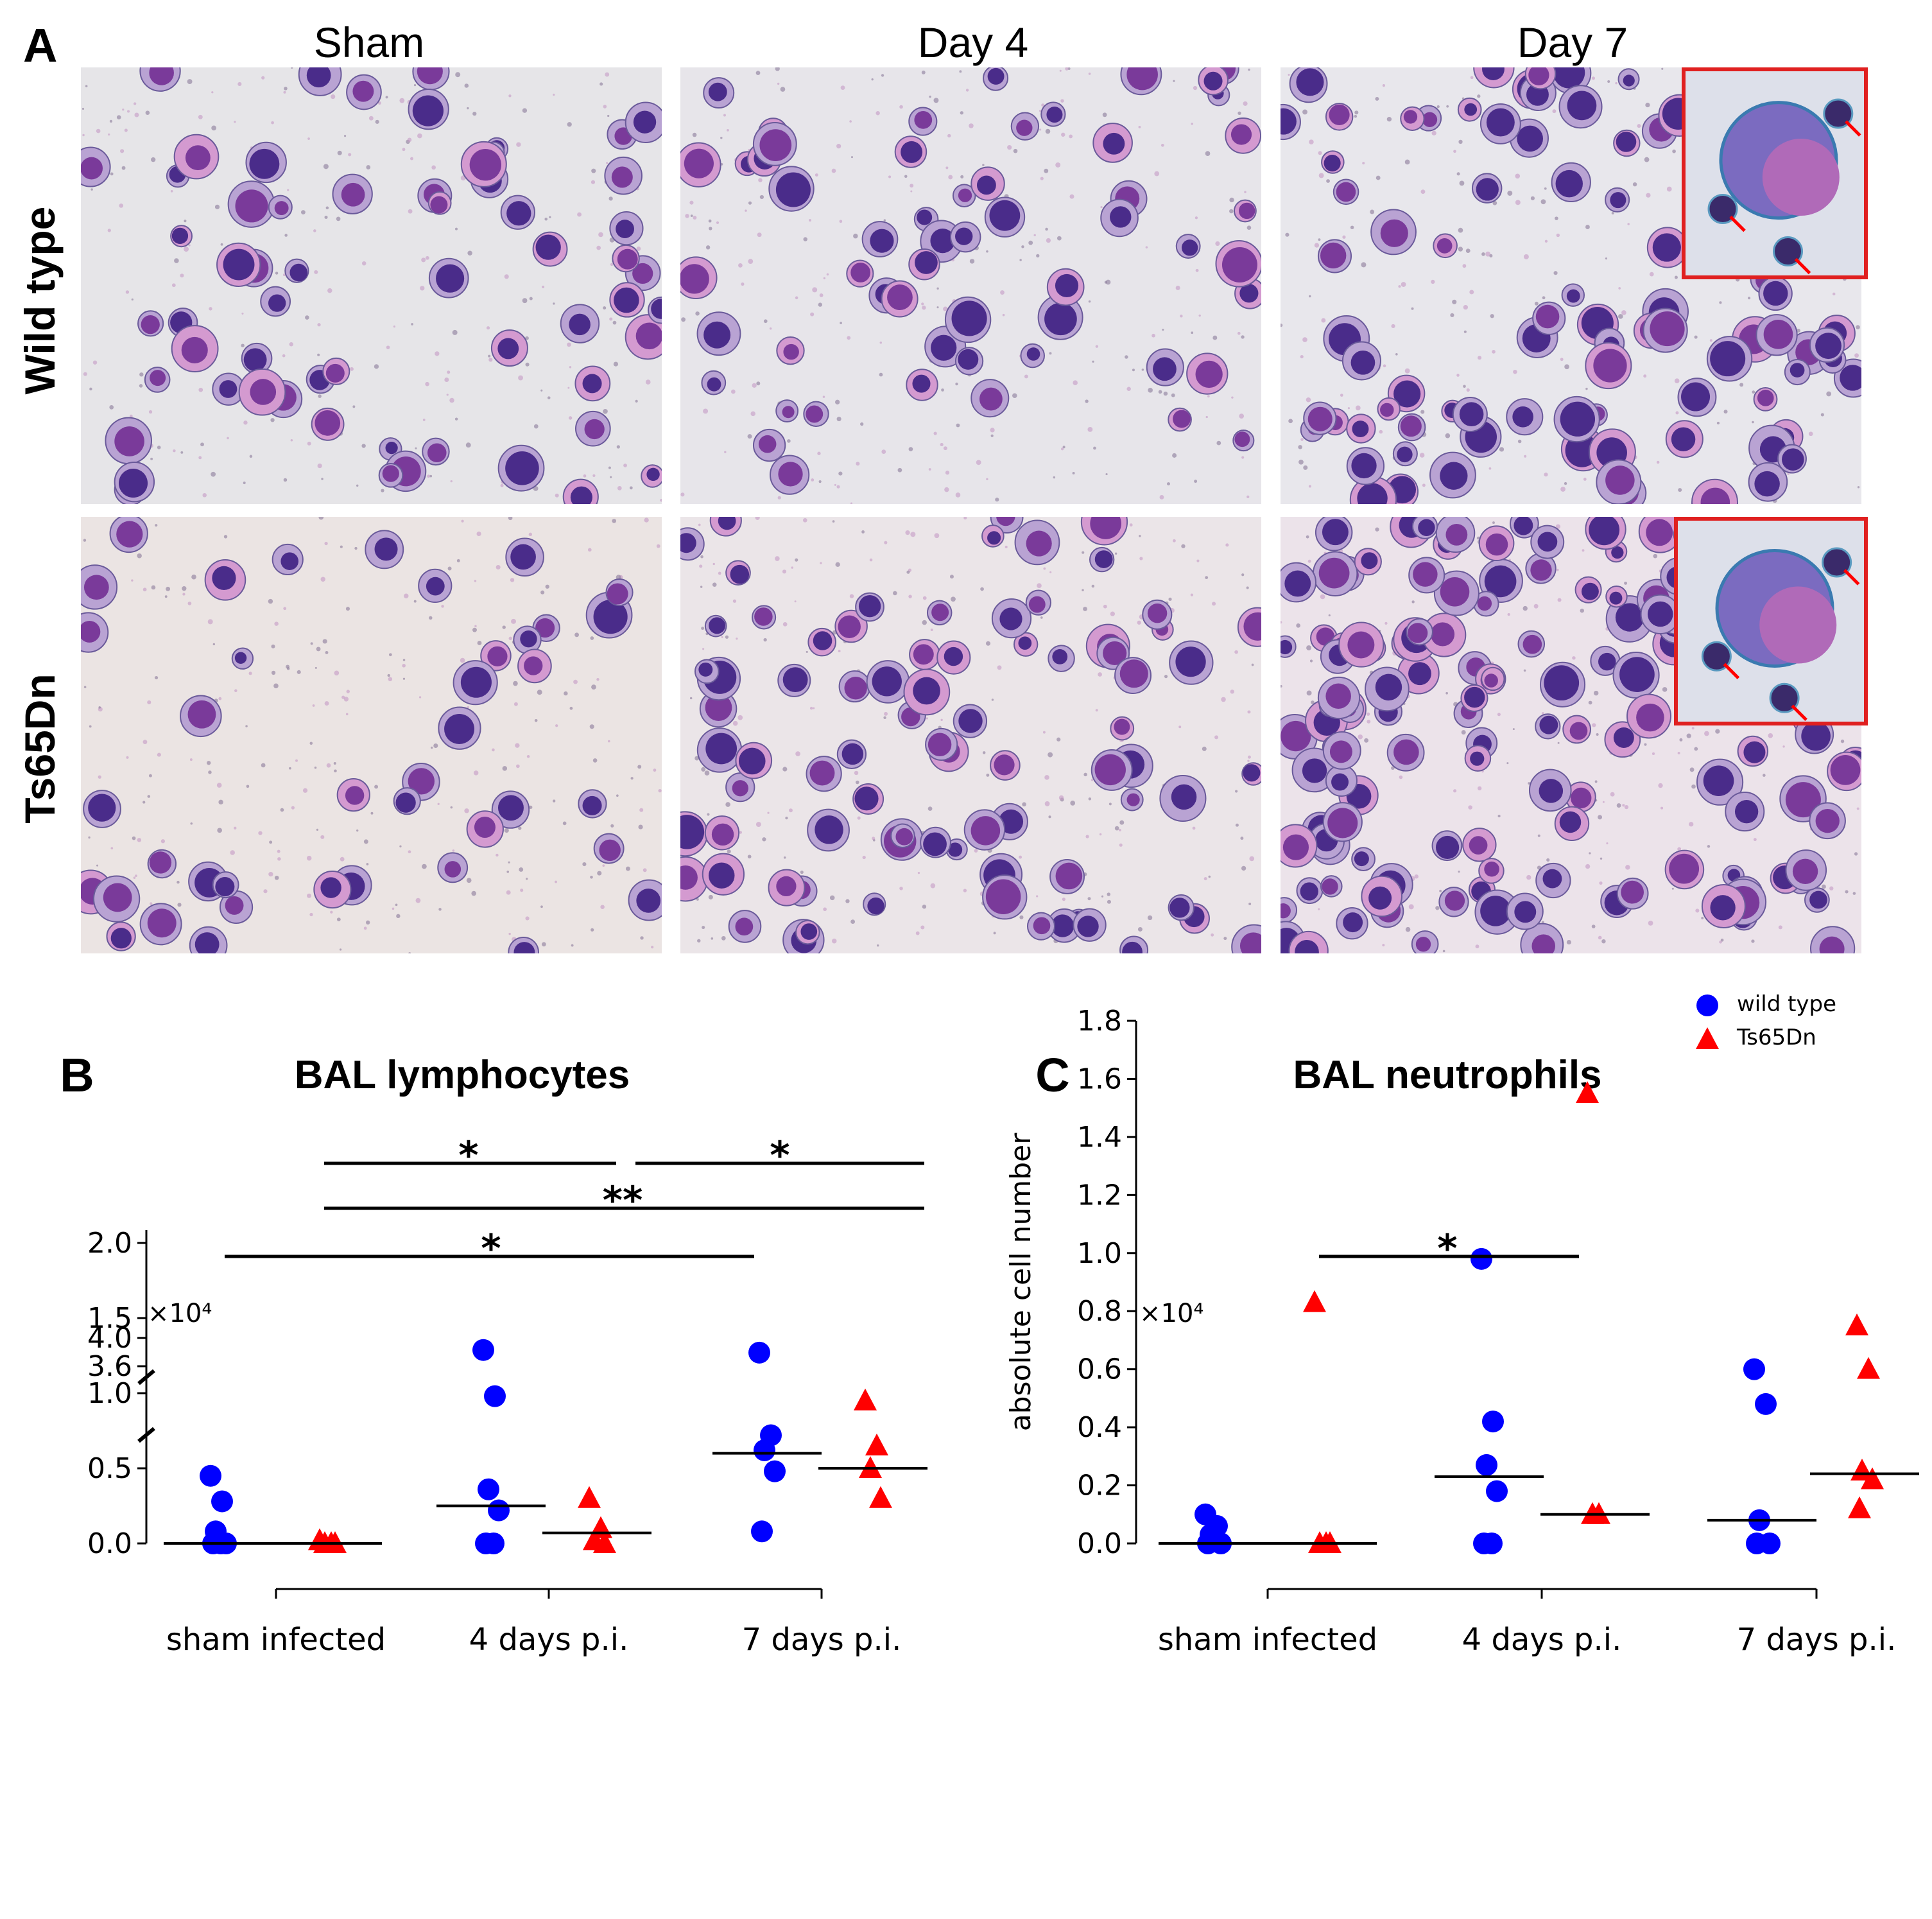 Image resolution: width=1932 pixels, height=1919 pixels. I want to click on panel-b-y-tick-label-upper: 4.0, so click(109, 1338).